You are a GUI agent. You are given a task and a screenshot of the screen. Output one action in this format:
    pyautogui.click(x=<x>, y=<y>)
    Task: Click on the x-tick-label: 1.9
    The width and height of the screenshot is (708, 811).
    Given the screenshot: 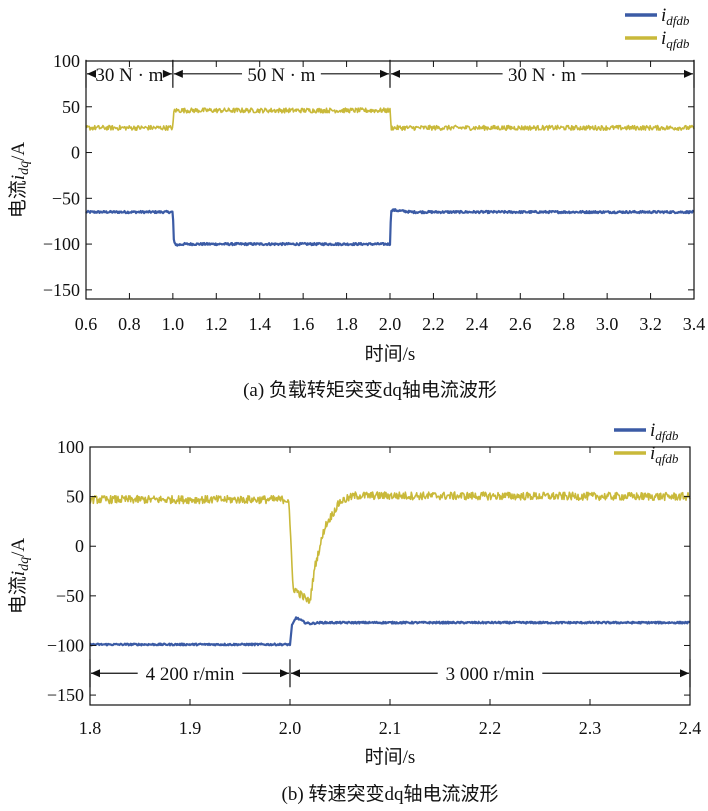 What is the action you would take?
    pyautogui.click(x=190, y=728)
    